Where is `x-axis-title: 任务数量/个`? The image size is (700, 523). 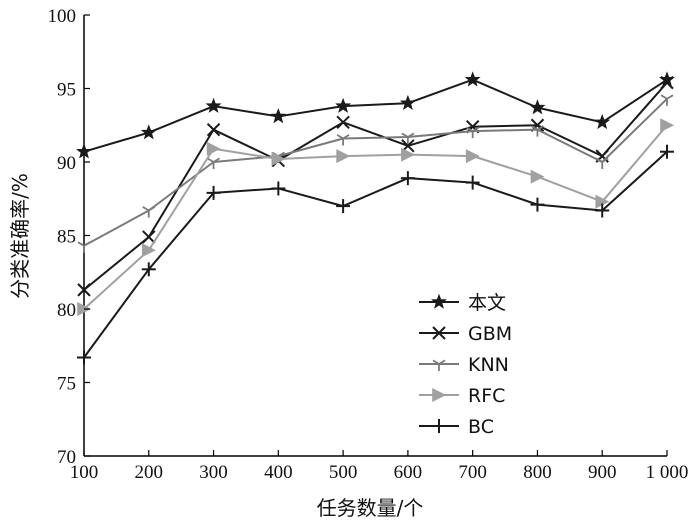
x-axis-title: 任务数量/个 is located at coordinates (370, 508).